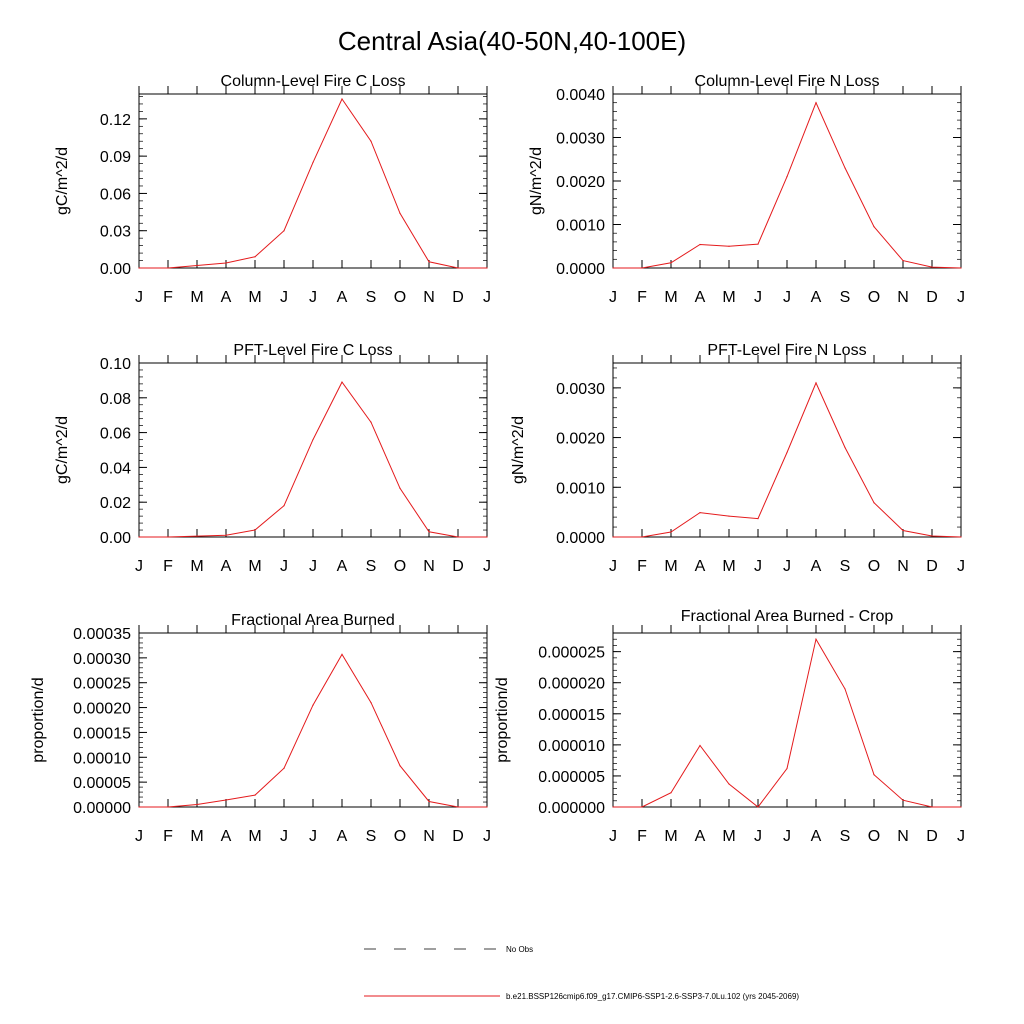 The image size is (1024, 1024). What do you see at coordinates (512, 41) in the screenshot?
I see `figure-title: Central Asia(40-50N,40-100E)` at bounding box center [512, 41].